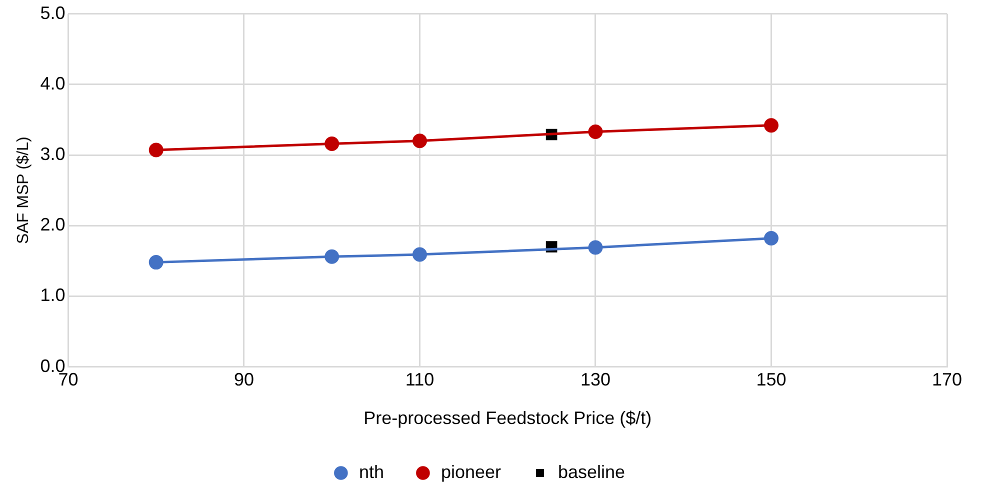  What do you see at coordinates (53, 12) in the screenshot?
I see `y-tick-label: 5.0` at bounding box center [53, 12].